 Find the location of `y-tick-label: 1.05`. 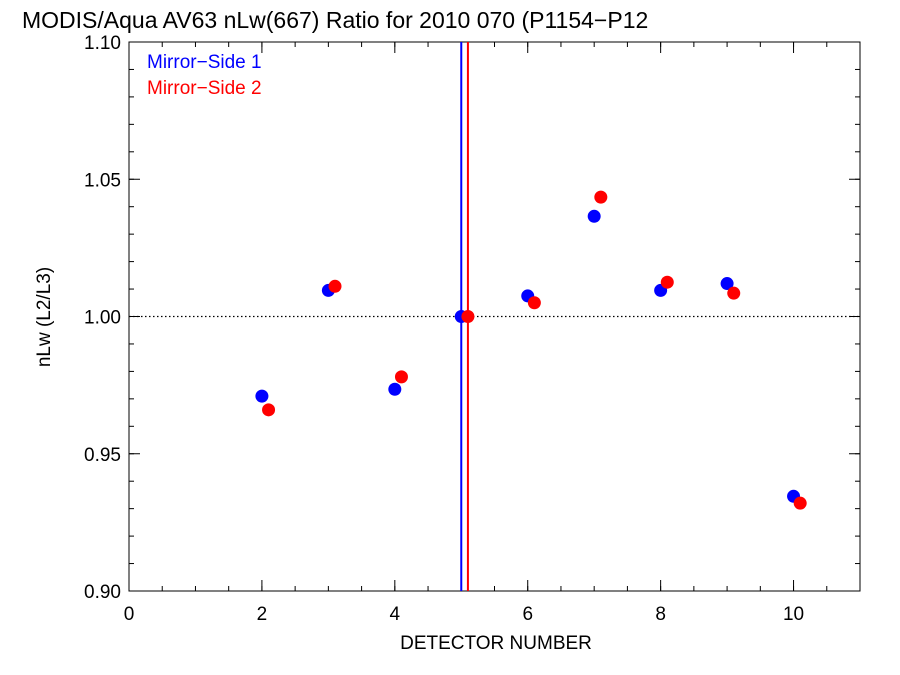

y-tick-label: 1.05 is located at coordinates (102, 180).